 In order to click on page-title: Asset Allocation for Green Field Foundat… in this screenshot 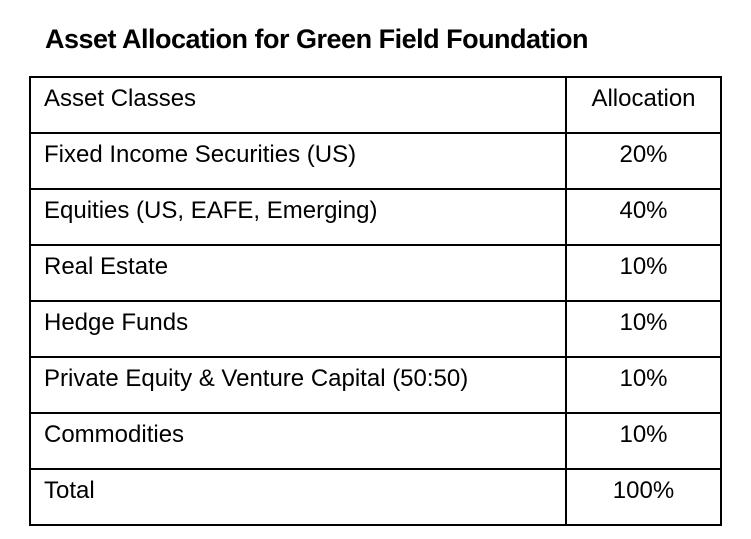, I will do `click(317, 39)`.